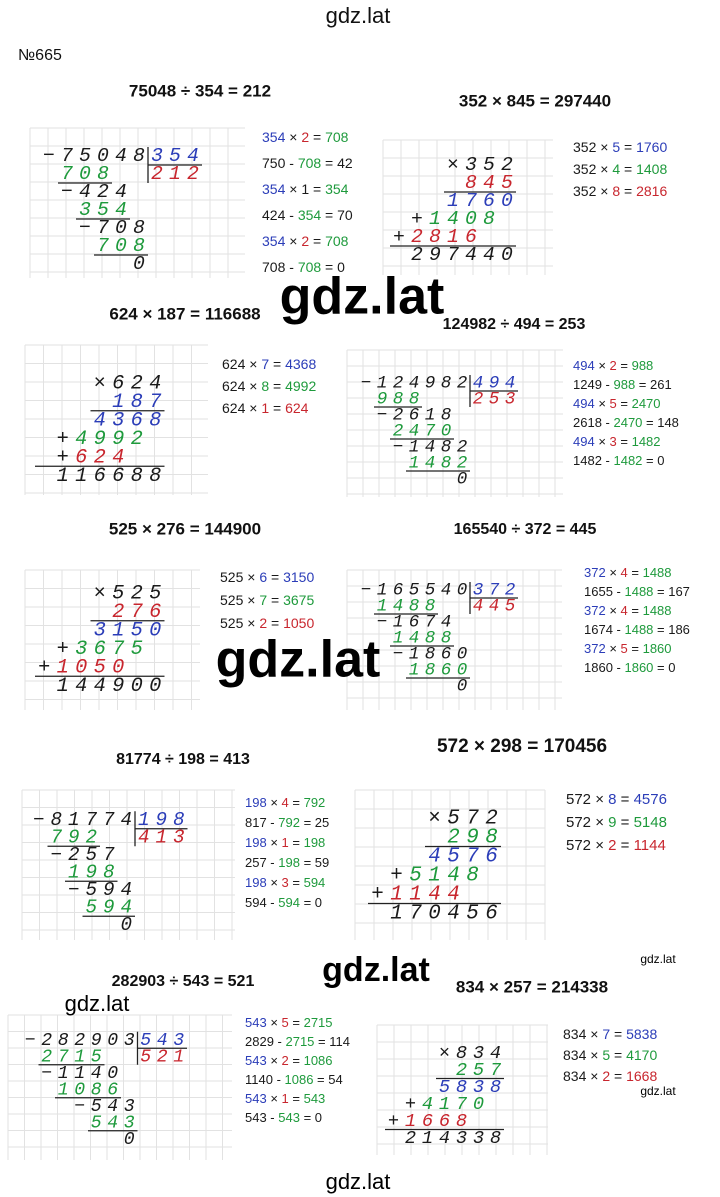  I want to click on note-part: 1482 -, so click(593, 460).